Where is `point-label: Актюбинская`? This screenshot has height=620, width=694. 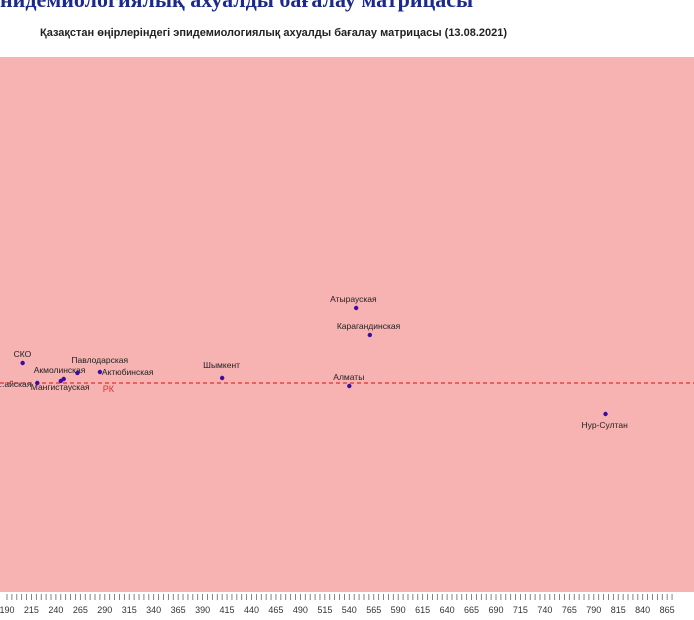
point-label: Актюбинская is located at coordinates (128, 372).